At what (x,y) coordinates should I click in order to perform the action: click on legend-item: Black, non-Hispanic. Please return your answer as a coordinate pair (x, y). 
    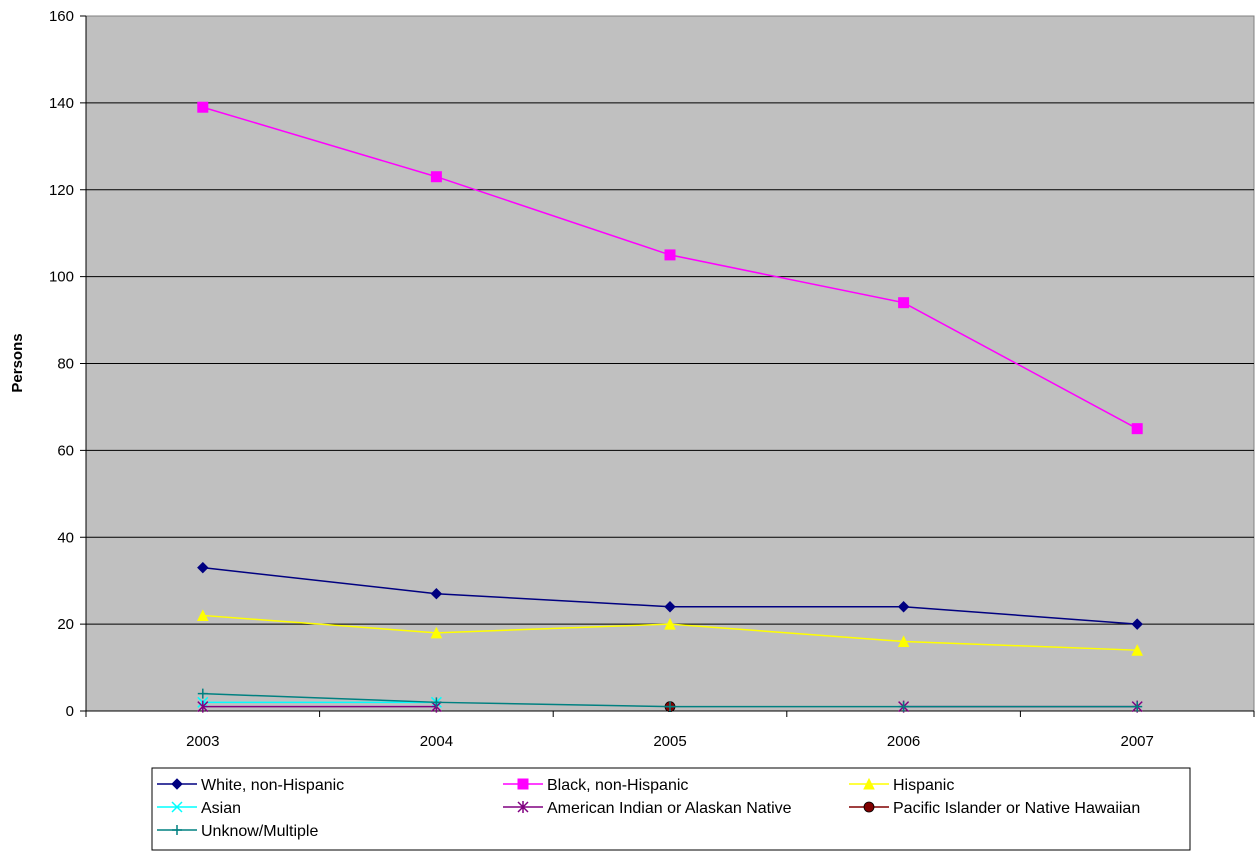
    Looking at the image, I should click on (595, 785).